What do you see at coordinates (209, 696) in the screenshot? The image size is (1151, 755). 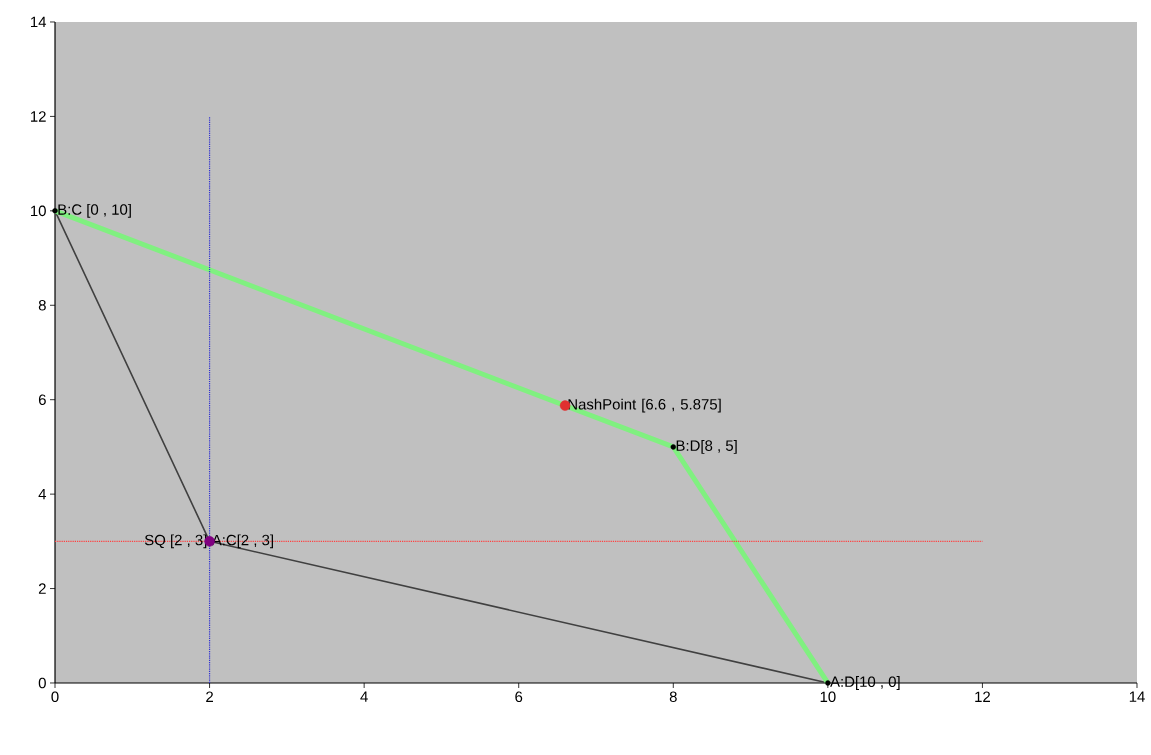 I see `x-tick-label: 2` at bounding box center [209, 696].